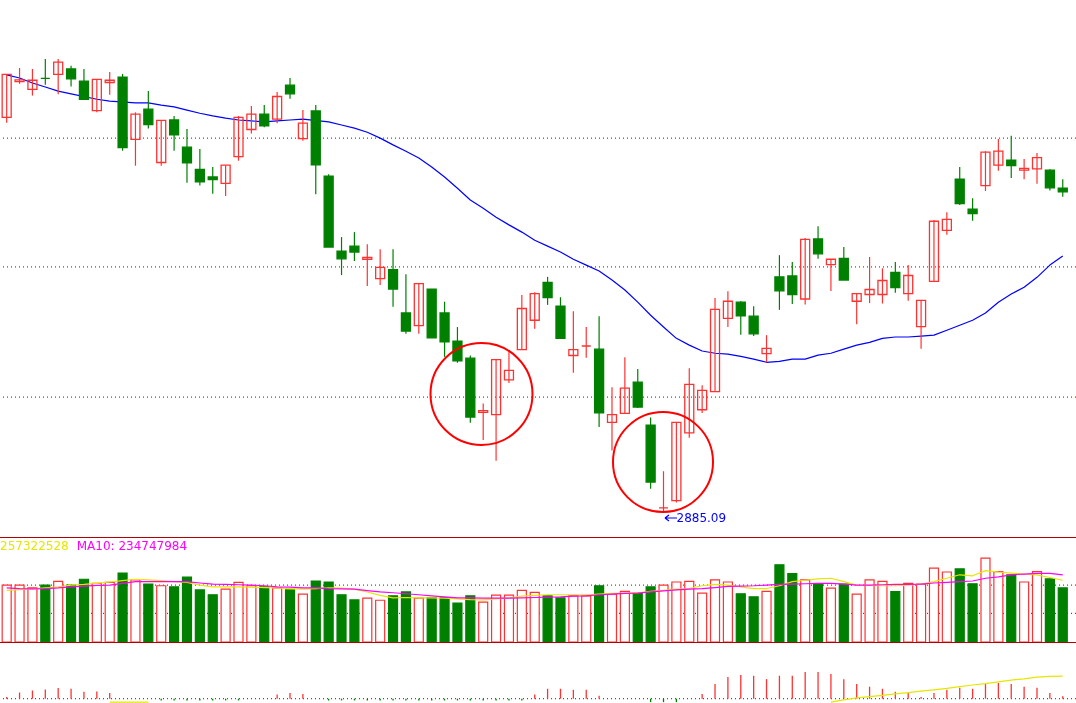  I want to click on annotation: 2885.09, so click(701, 518).